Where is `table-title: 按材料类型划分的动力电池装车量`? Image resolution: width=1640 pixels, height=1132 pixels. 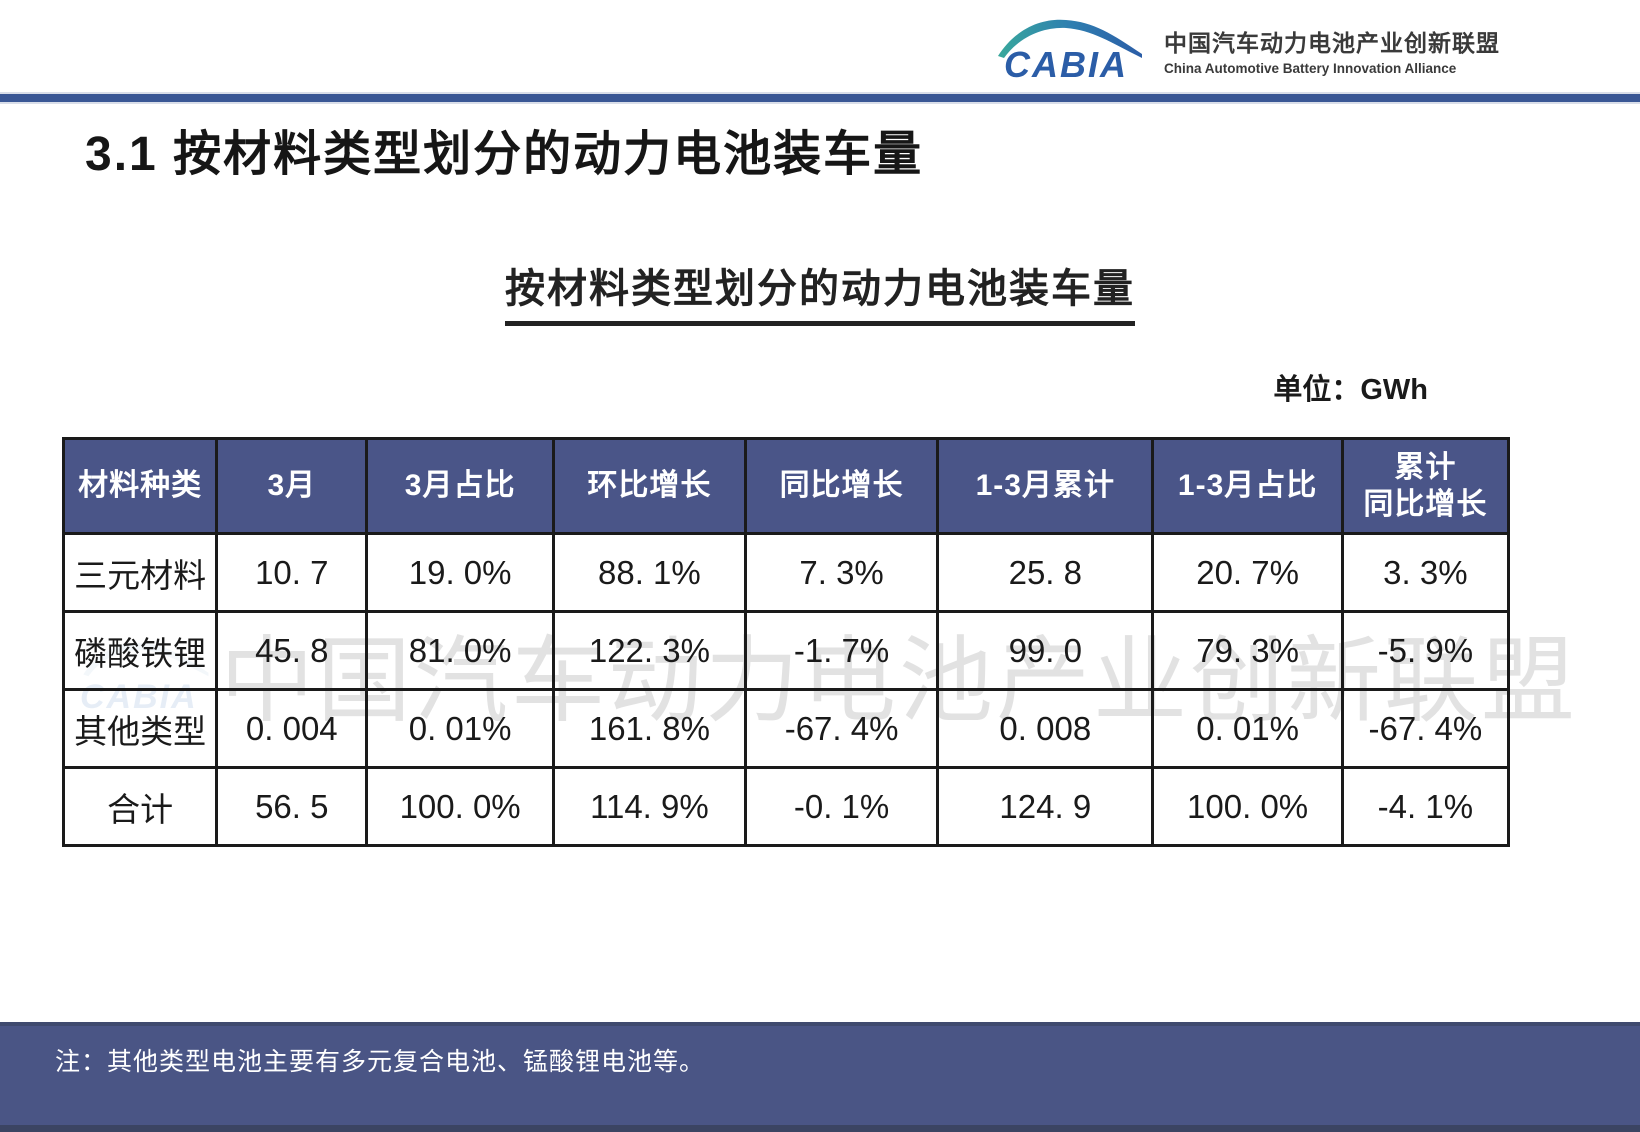
table-title: 按材料类型划分的动力电池装车量 is located at coordinates (820, 291).